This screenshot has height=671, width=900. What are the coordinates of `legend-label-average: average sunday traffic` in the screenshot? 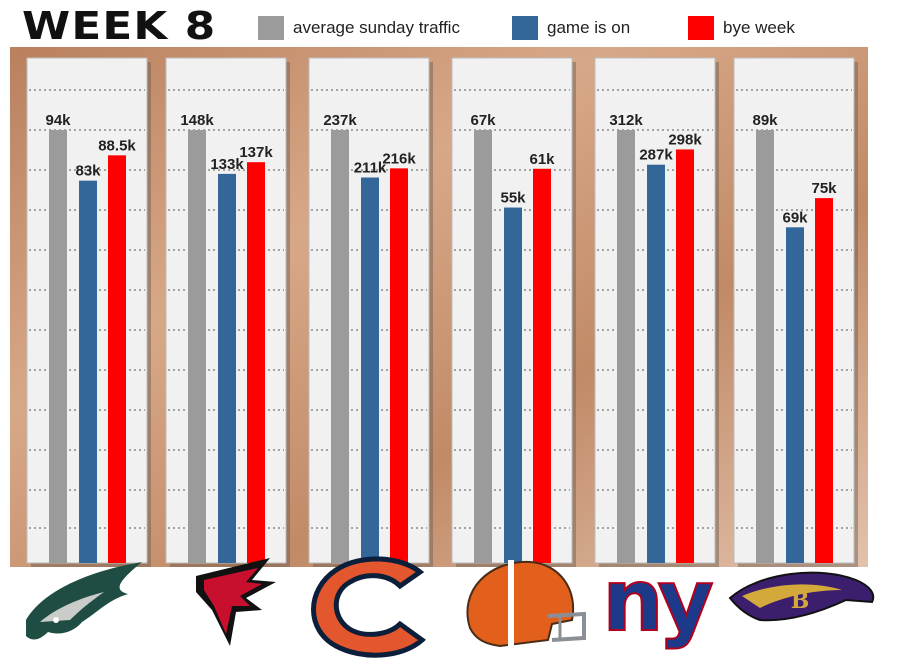 It's located at (376, 27).